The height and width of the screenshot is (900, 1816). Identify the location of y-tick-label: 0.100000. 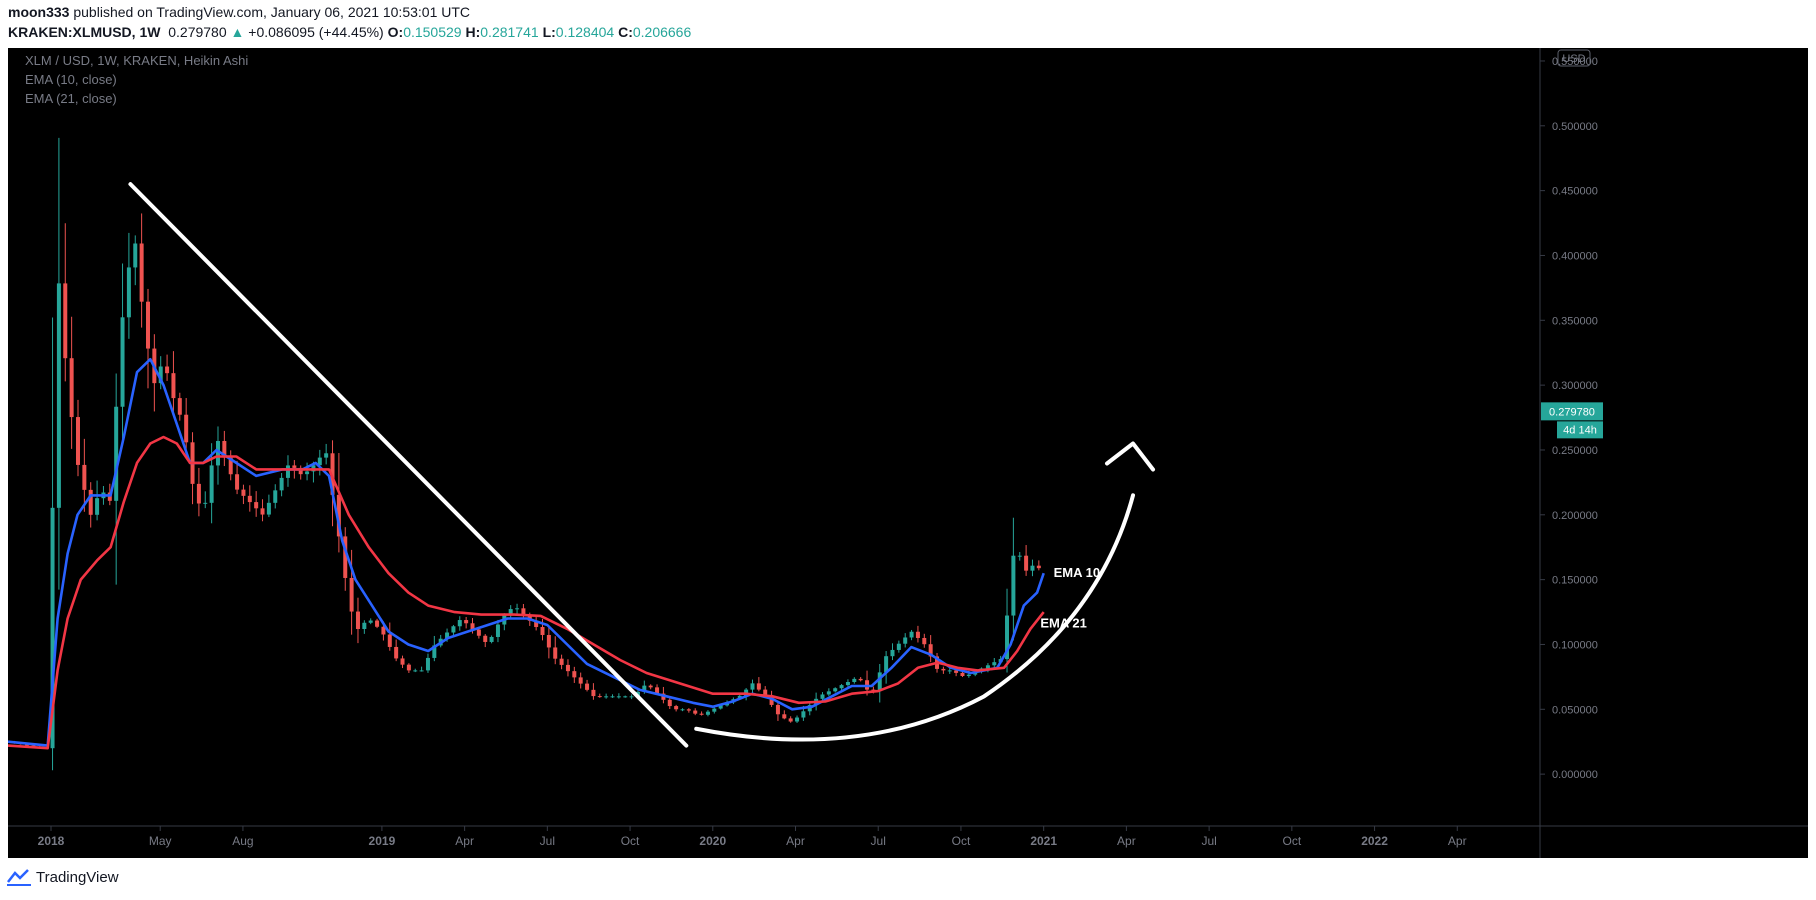
(1575, 645).